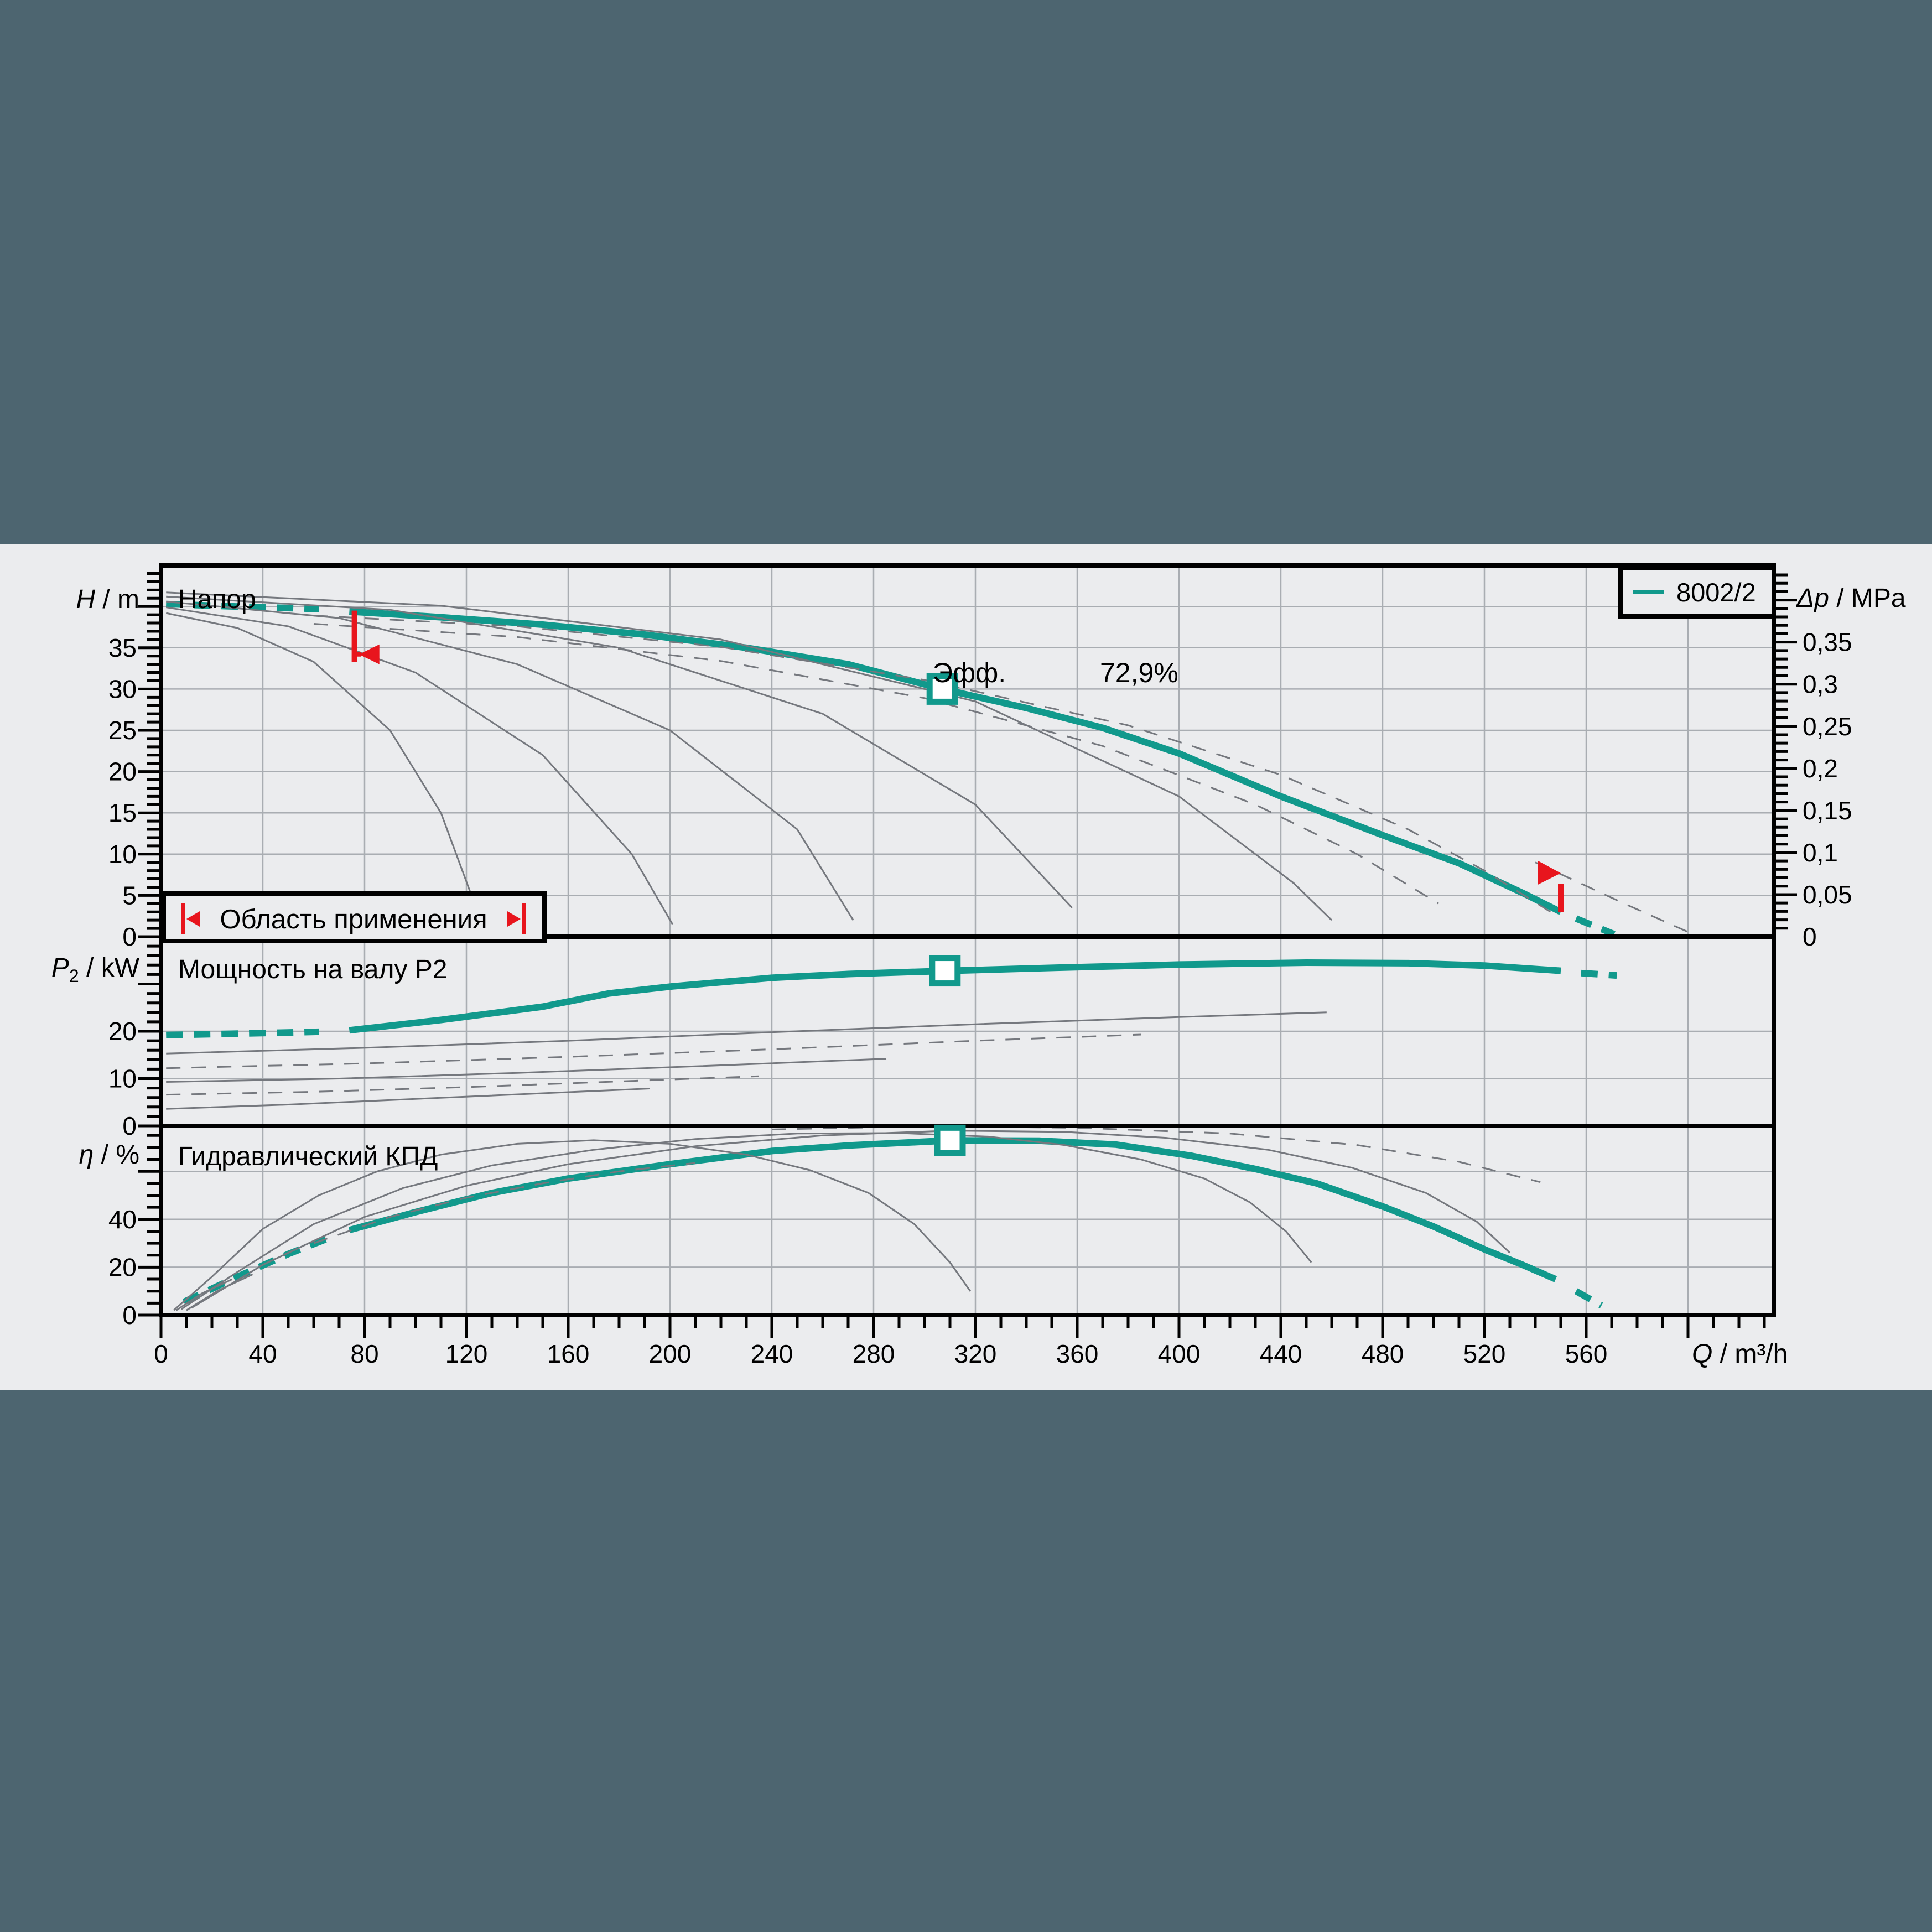  I want to click on dp-tick-label: 0,05, so click(1827, 895).